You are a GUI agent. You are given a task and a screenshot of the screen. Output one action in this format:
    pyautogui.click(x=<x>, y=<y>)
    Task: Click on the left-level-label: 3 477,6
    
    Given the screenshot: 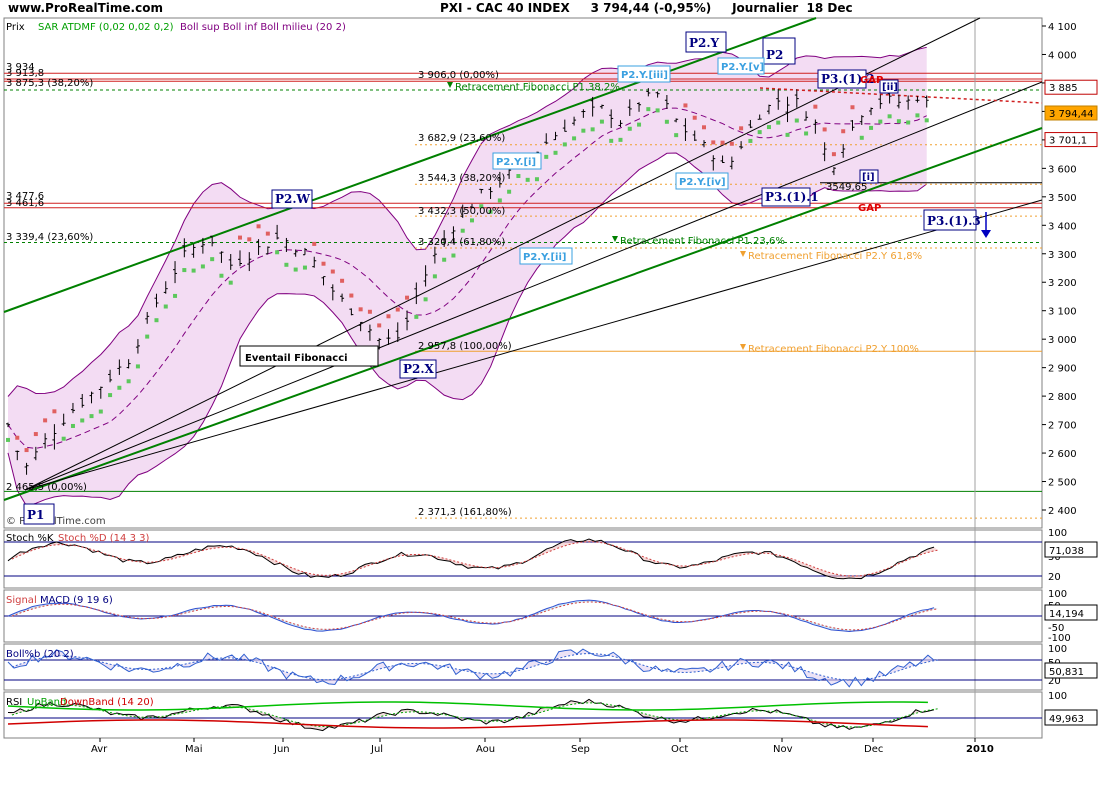 What is the action you would take?
    pyautogui.click(x=25, y=196)
    